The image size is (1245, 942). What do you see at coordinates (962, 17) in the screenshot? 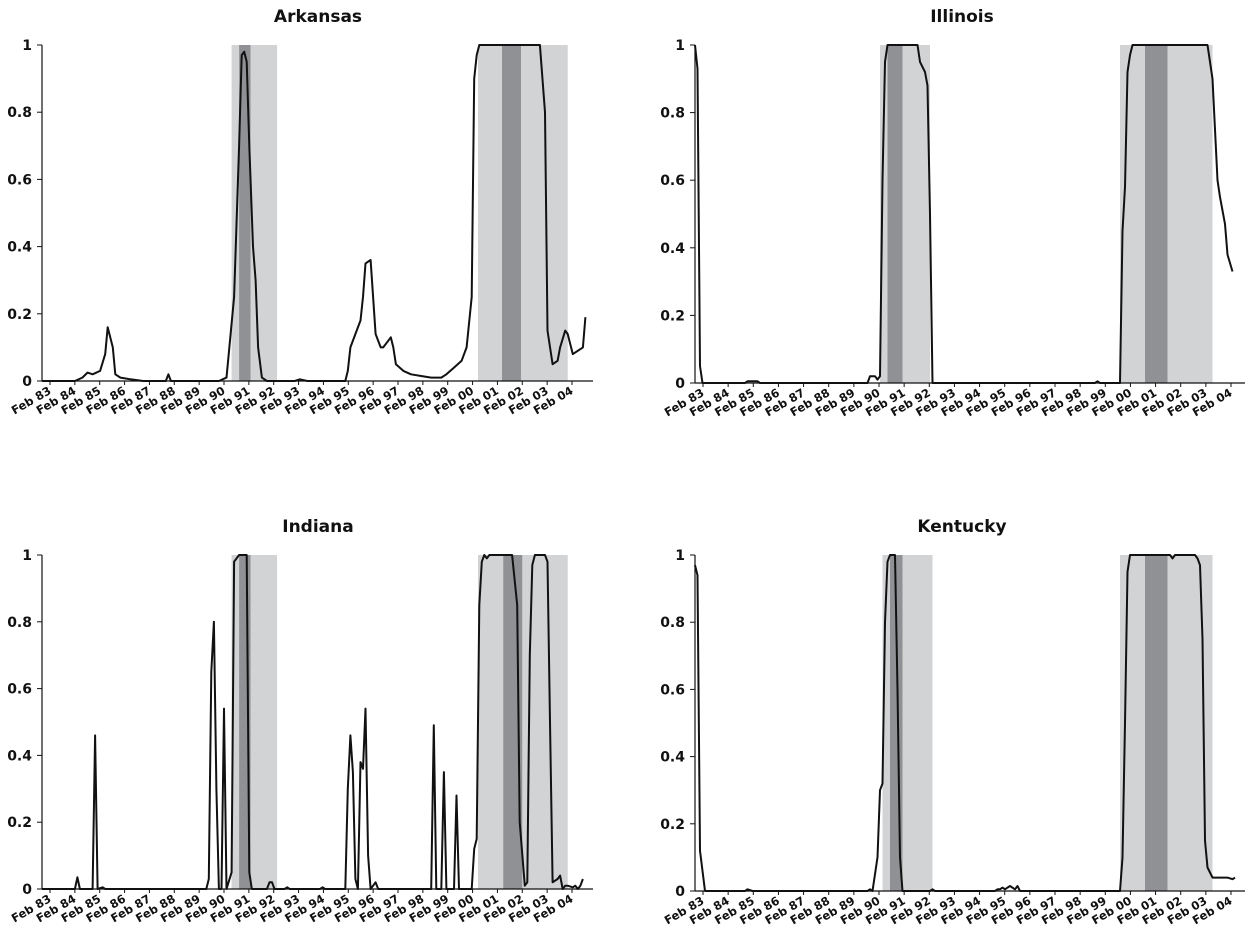
I see `chart-title: Illinois` at bounding box center [962, 17].